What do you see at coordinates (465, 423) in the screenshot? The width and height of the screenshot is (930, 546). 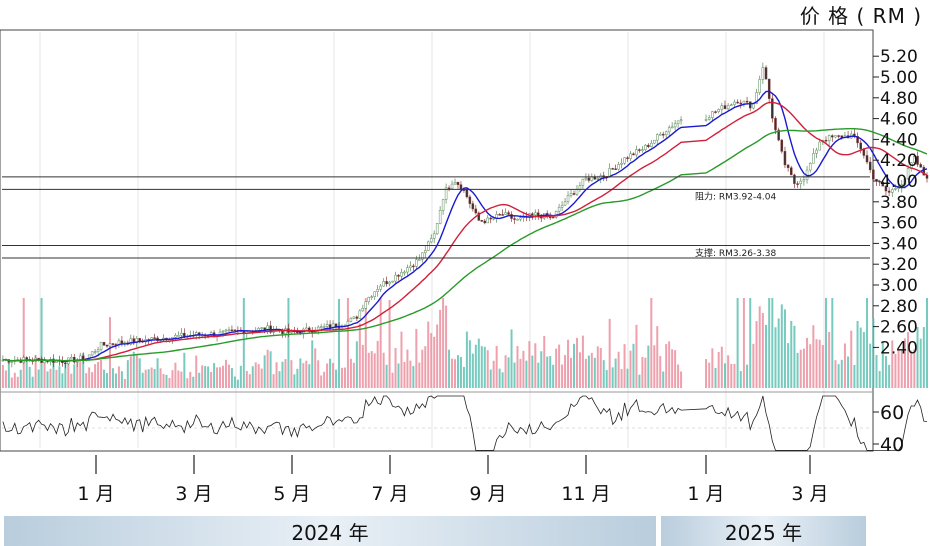 I see `oscillator-line` at bounding box center [465, 423].